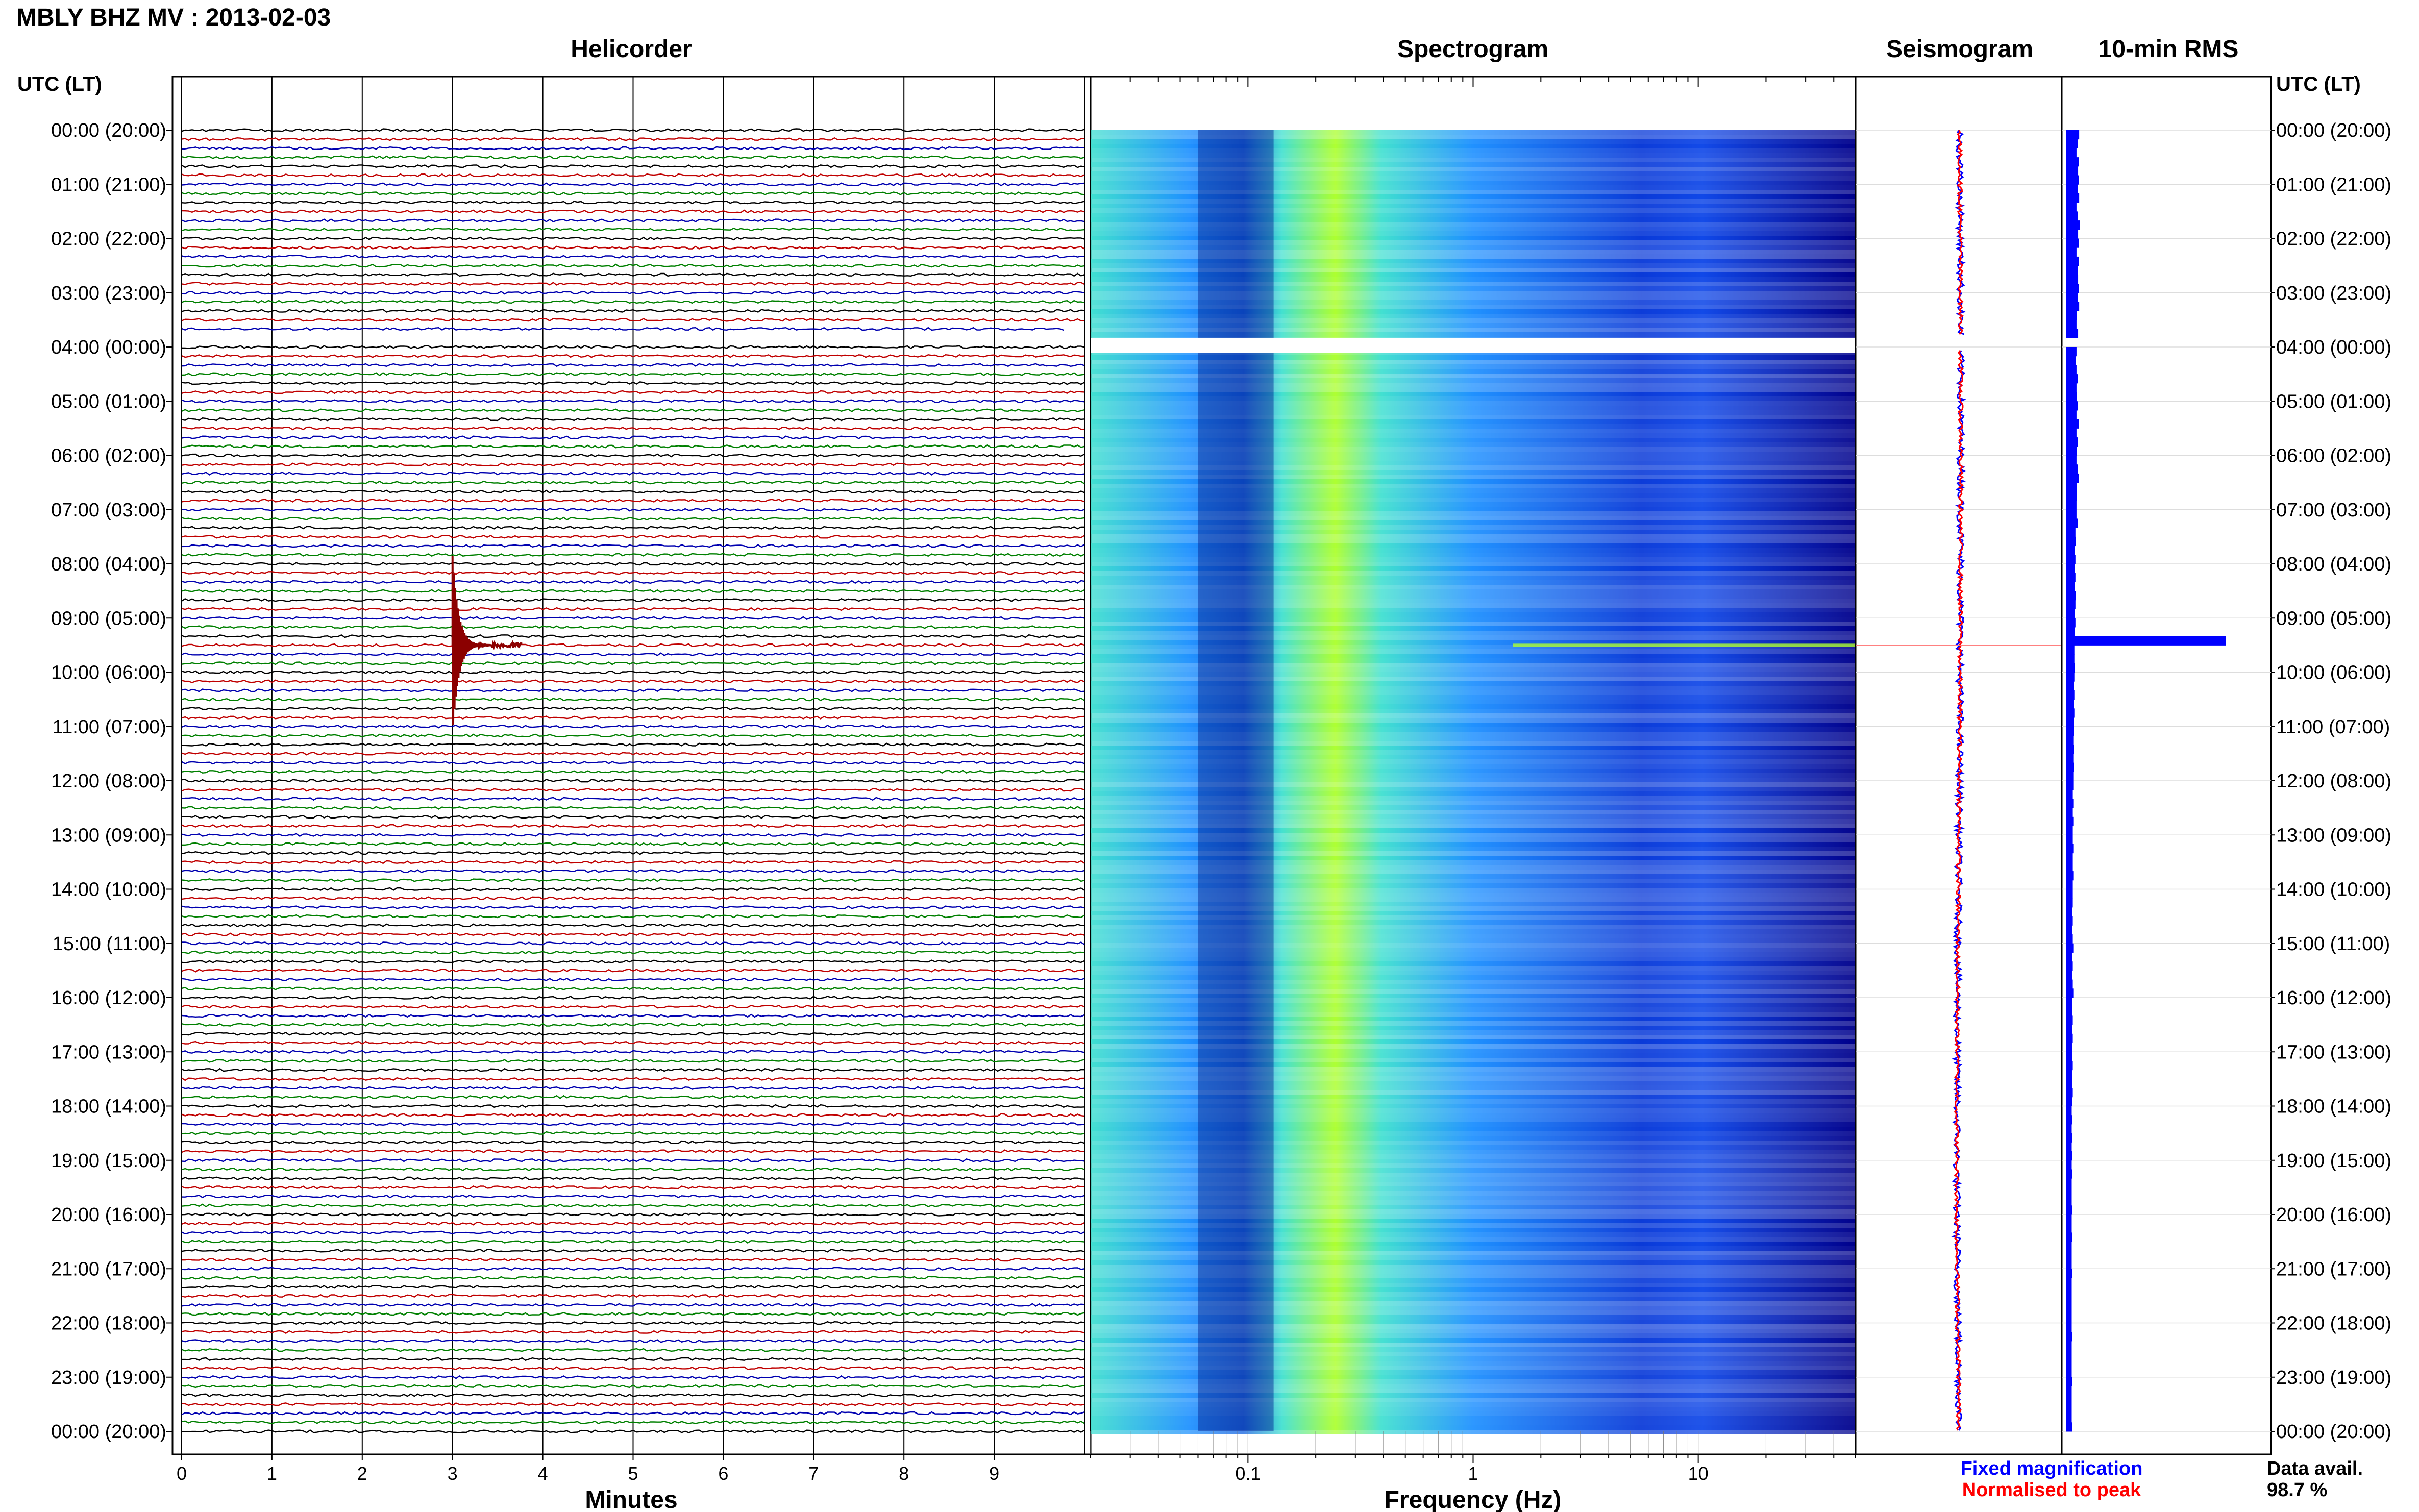  I want to click on time-label-right: 15:00 (11:00), so click(2333, 944).